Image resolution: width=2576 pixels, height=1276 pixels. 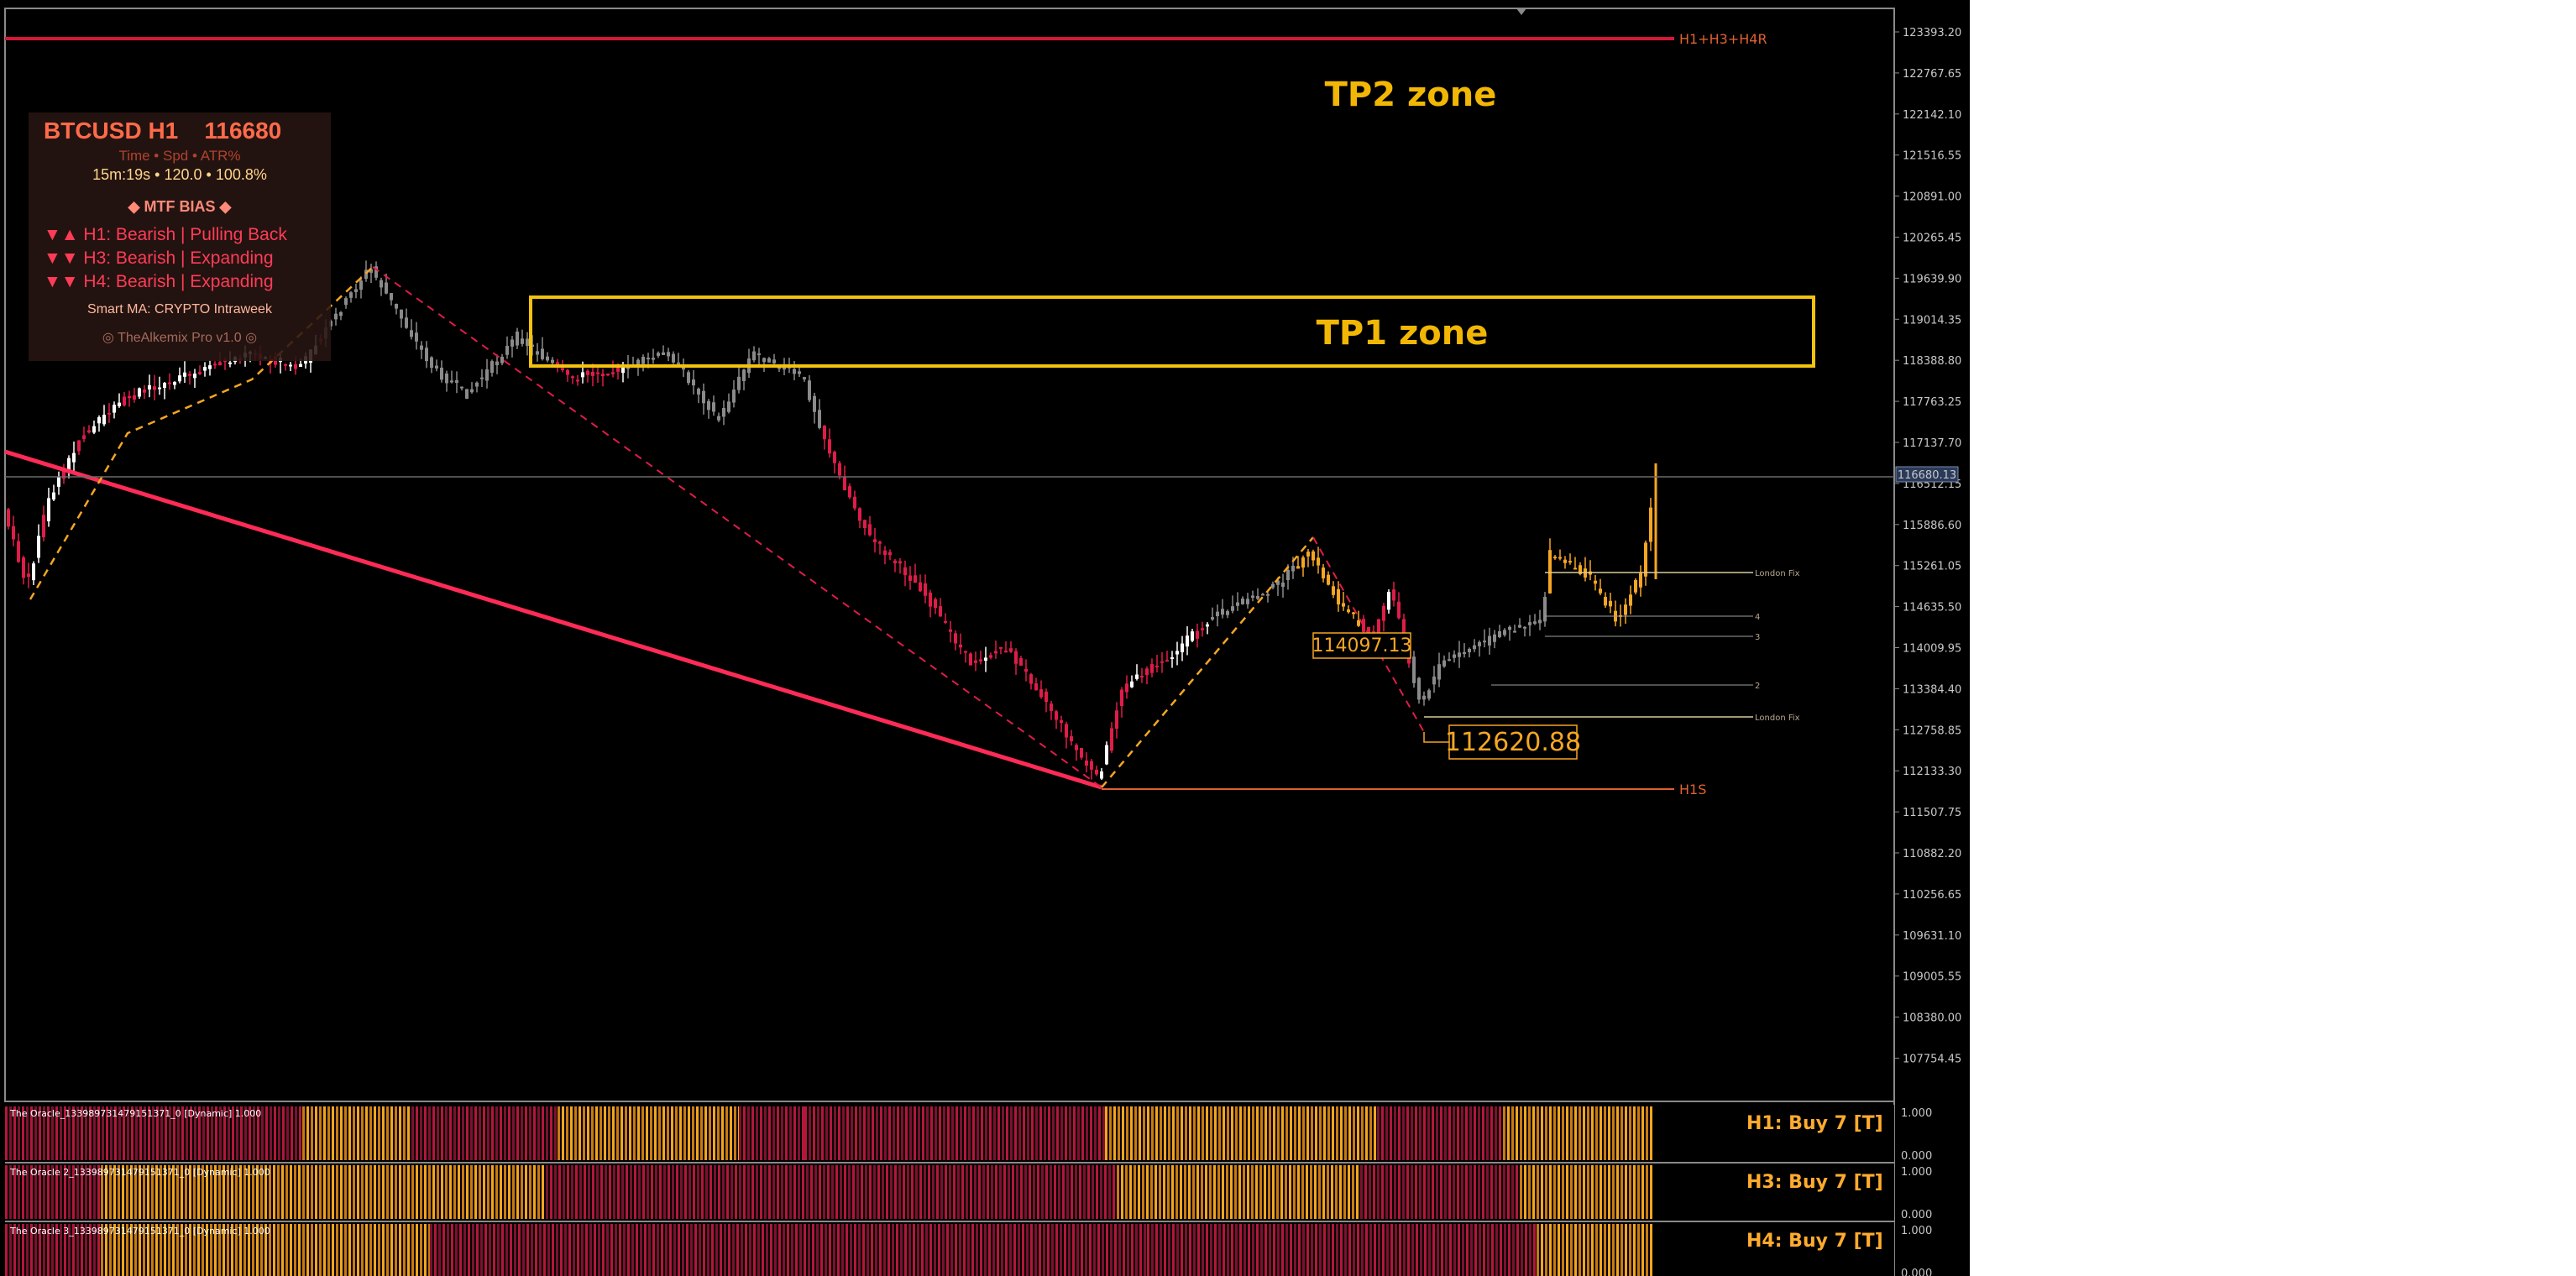 I want to click on swing-mid-price: 114097.13, so click(x=1362, y=645).